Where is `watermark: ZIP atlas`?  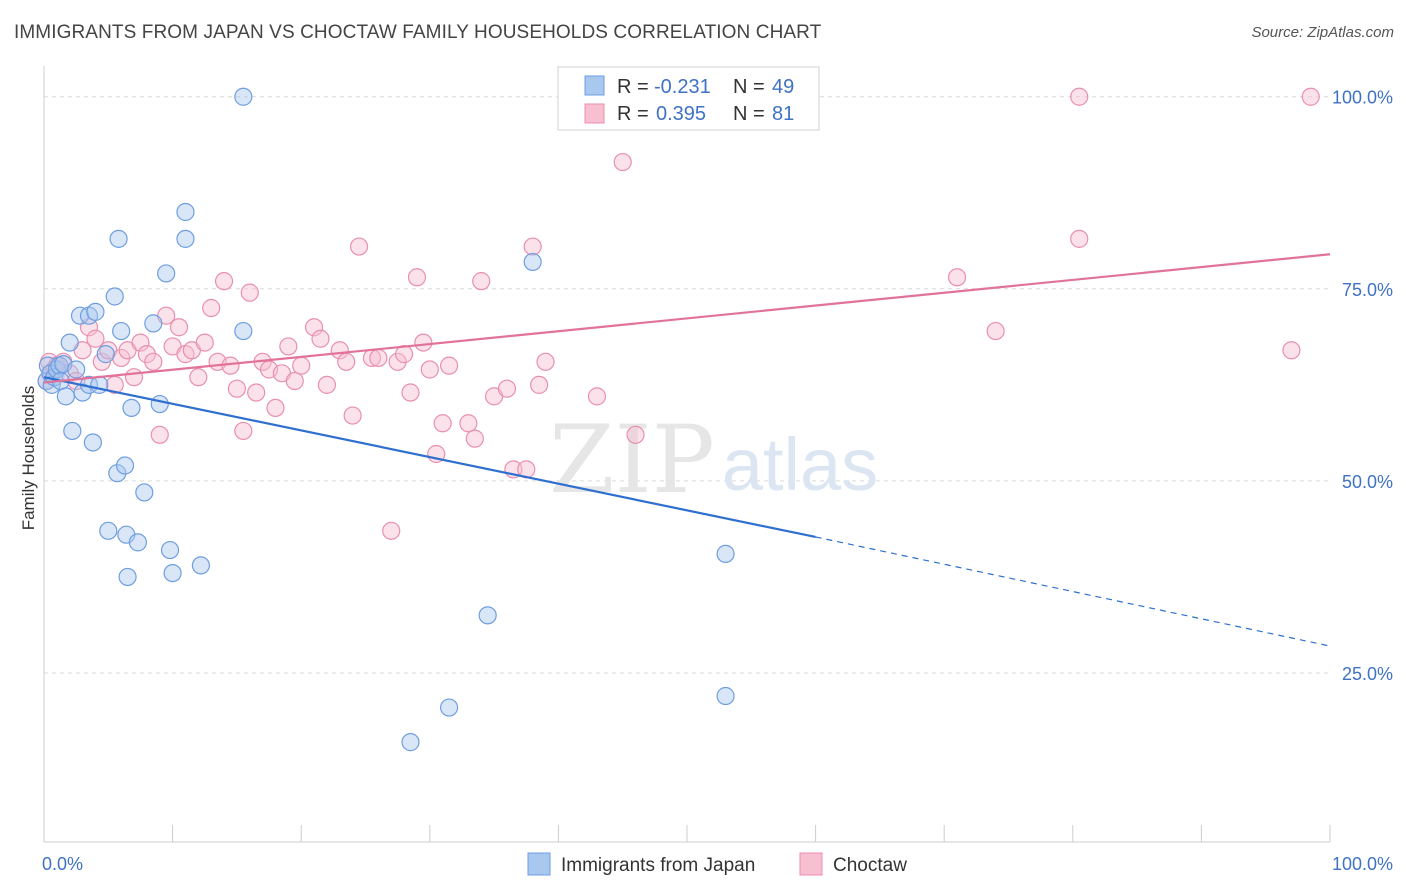
watermark: ZIP atlas is located at coordinates (713, 460).